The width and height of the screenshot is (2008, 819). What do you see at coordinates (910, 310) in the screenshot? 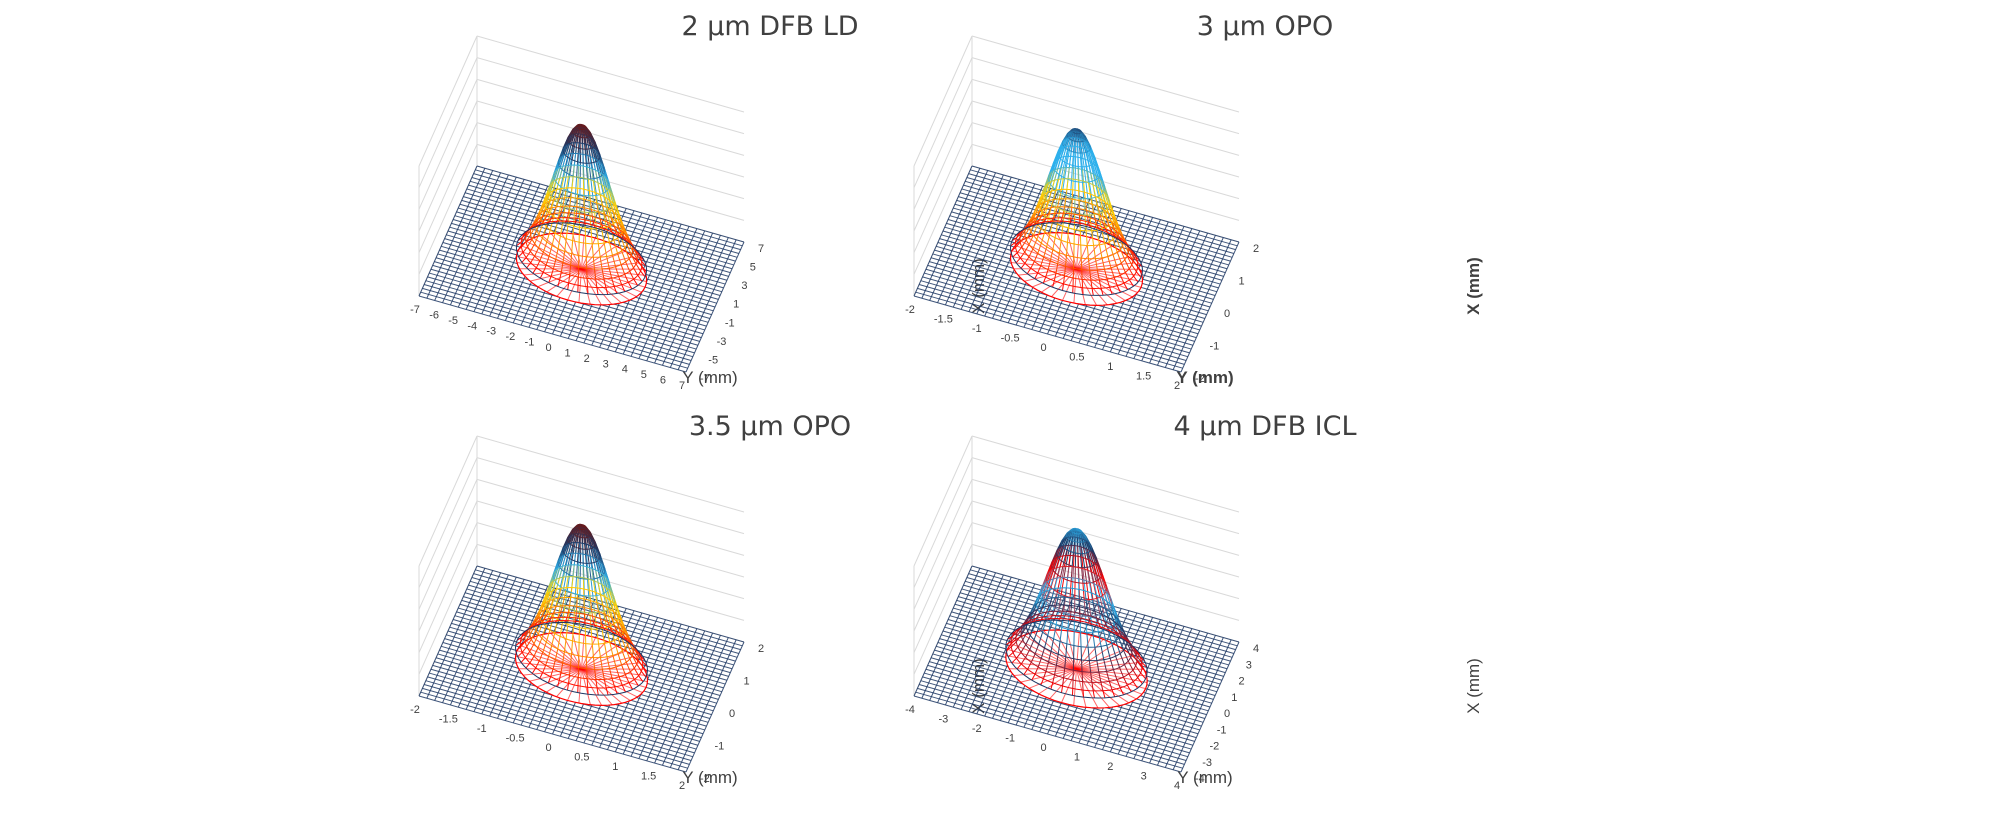
I see `x-tick-label: -2` at bounding box center [910, 310].